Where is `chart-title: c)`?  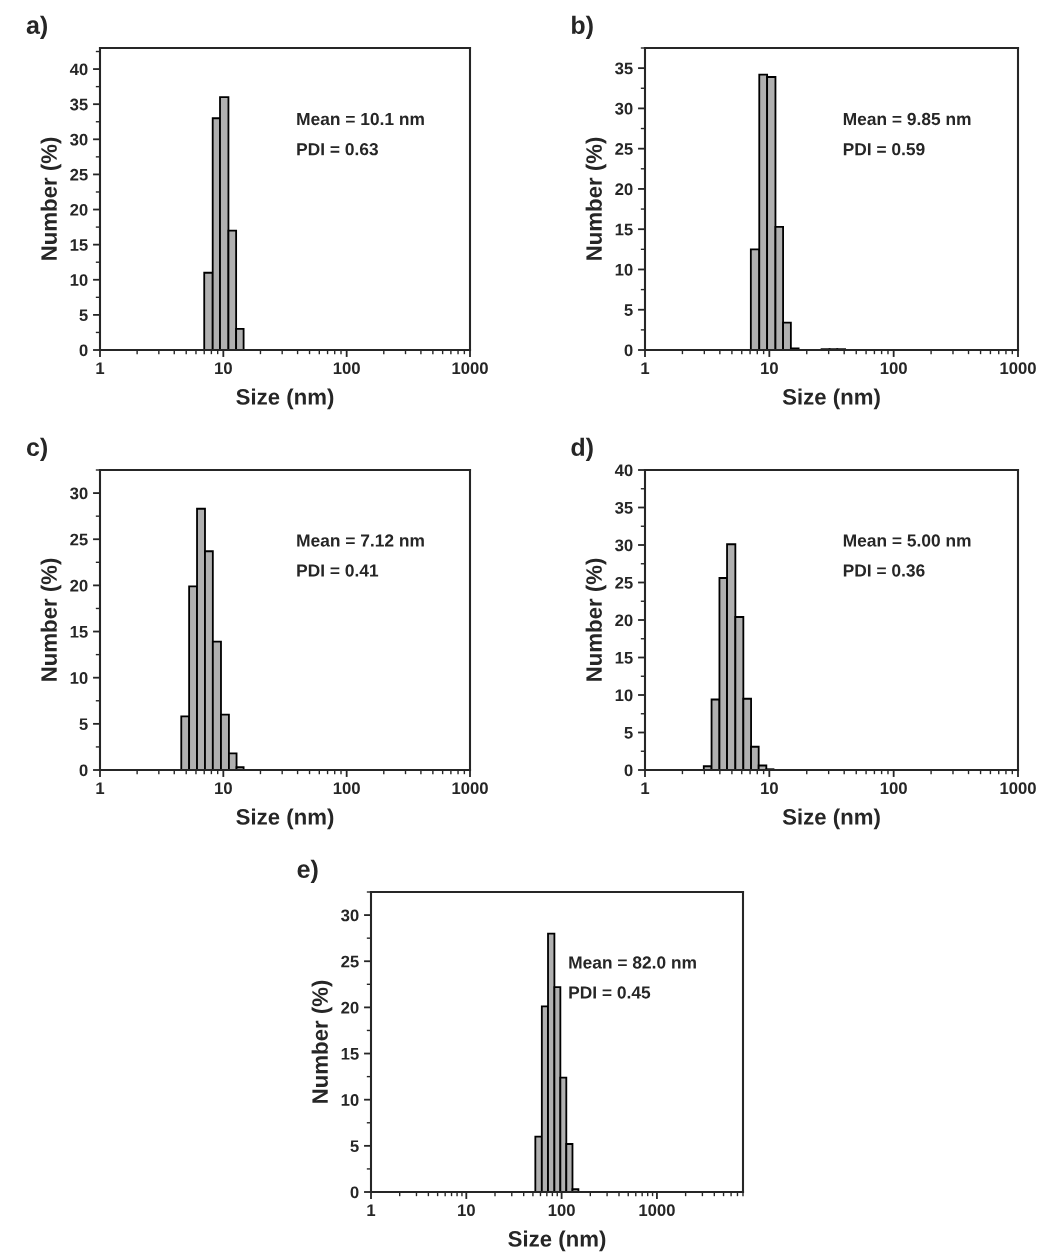 chart-title: c) is located at coordinates (36, 449).